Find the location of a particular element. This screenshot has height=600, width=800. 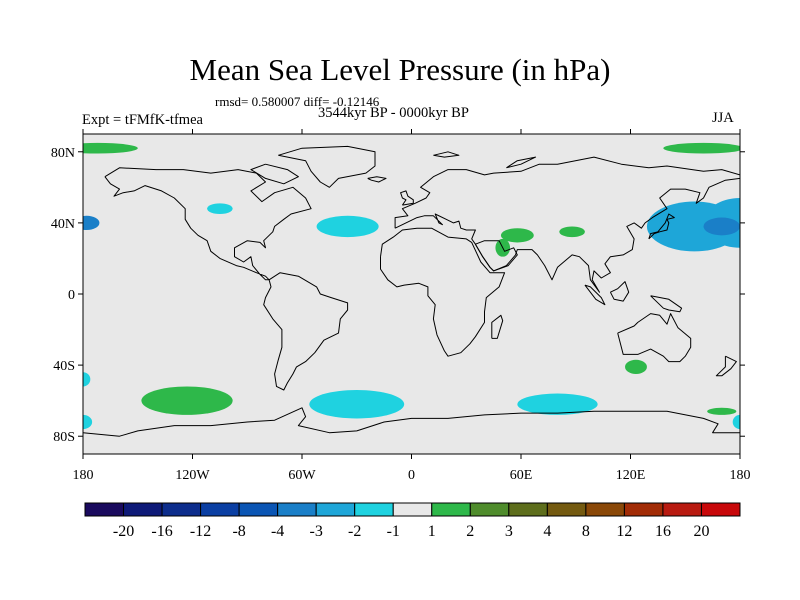

colorbar-label: -2 is located at coordinates (354, 531).